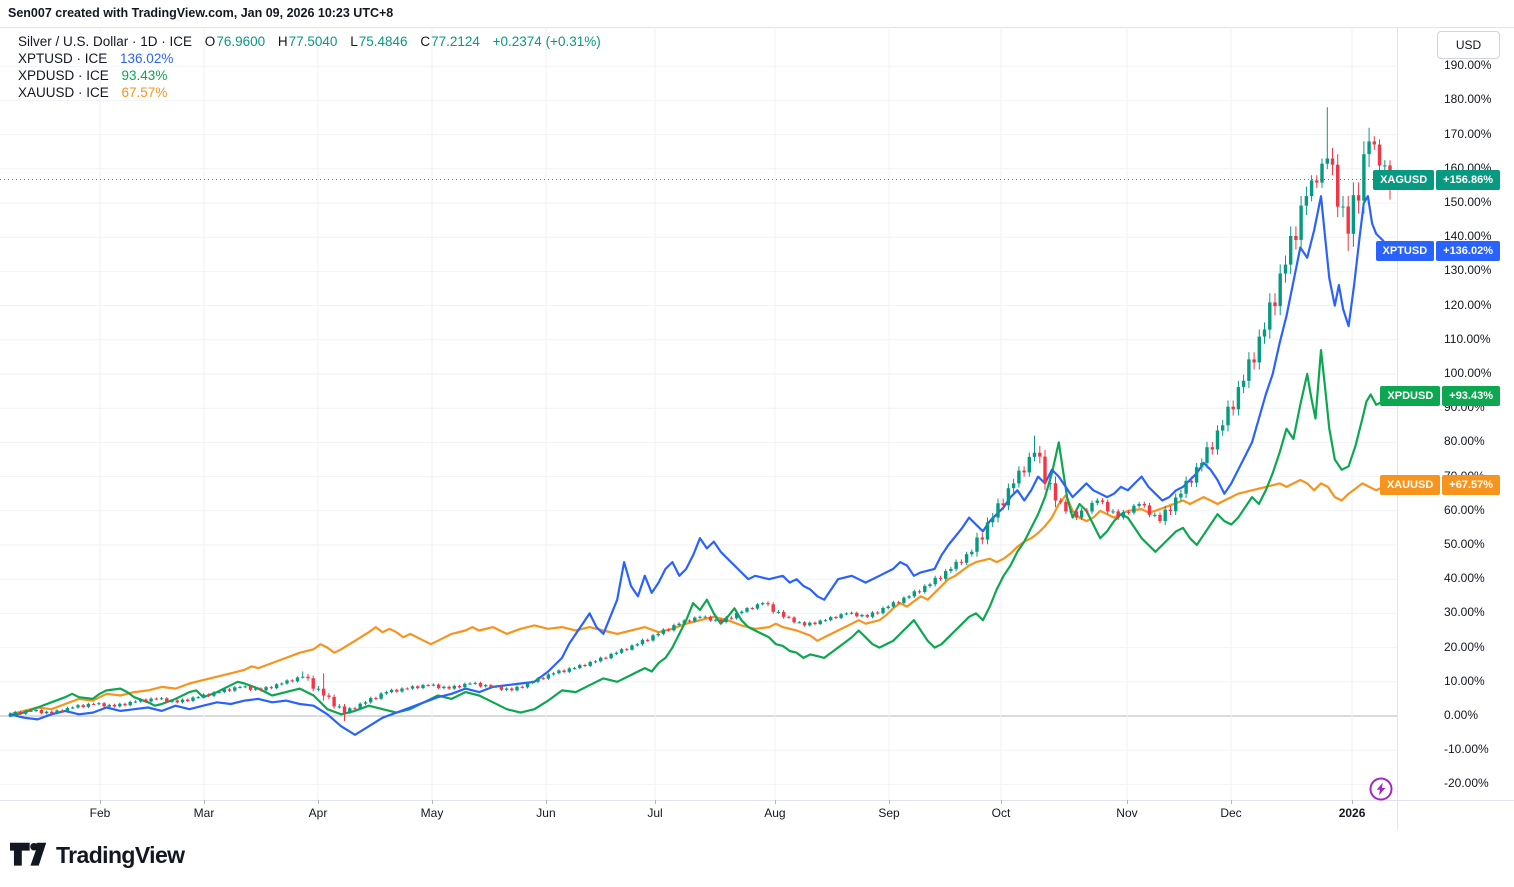 This screenshot has width=1514, height=887. I want to click on realtime-data-button, so click(1381, 791).